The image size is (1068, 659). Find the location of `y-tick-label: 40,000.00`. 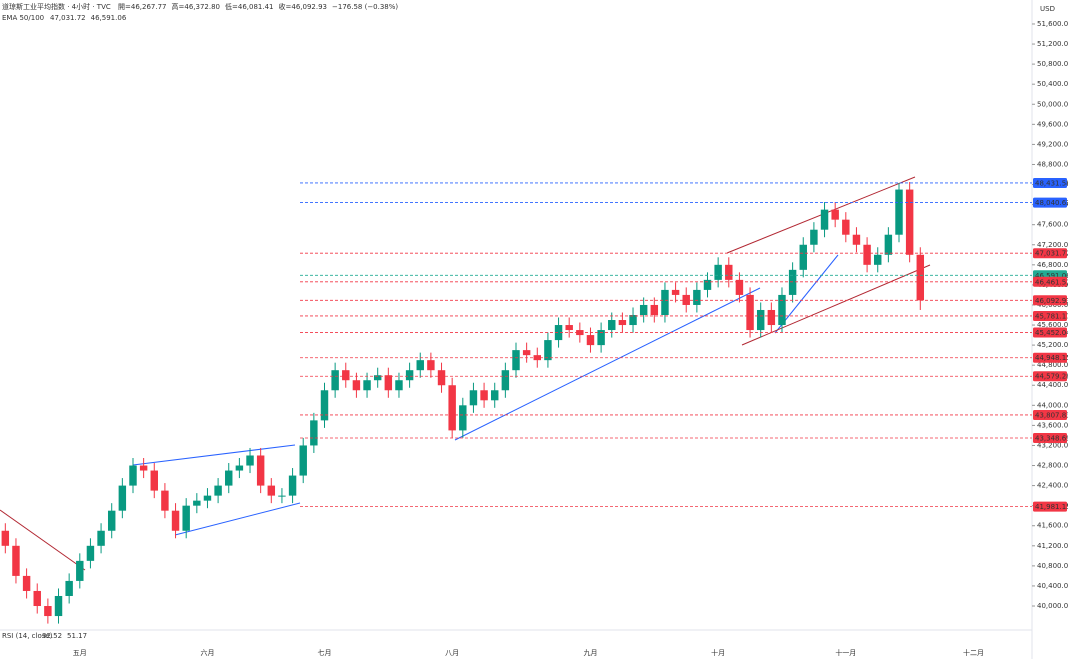

y-tick-label: 40,000.00 is located at coordinates (1052, 606).